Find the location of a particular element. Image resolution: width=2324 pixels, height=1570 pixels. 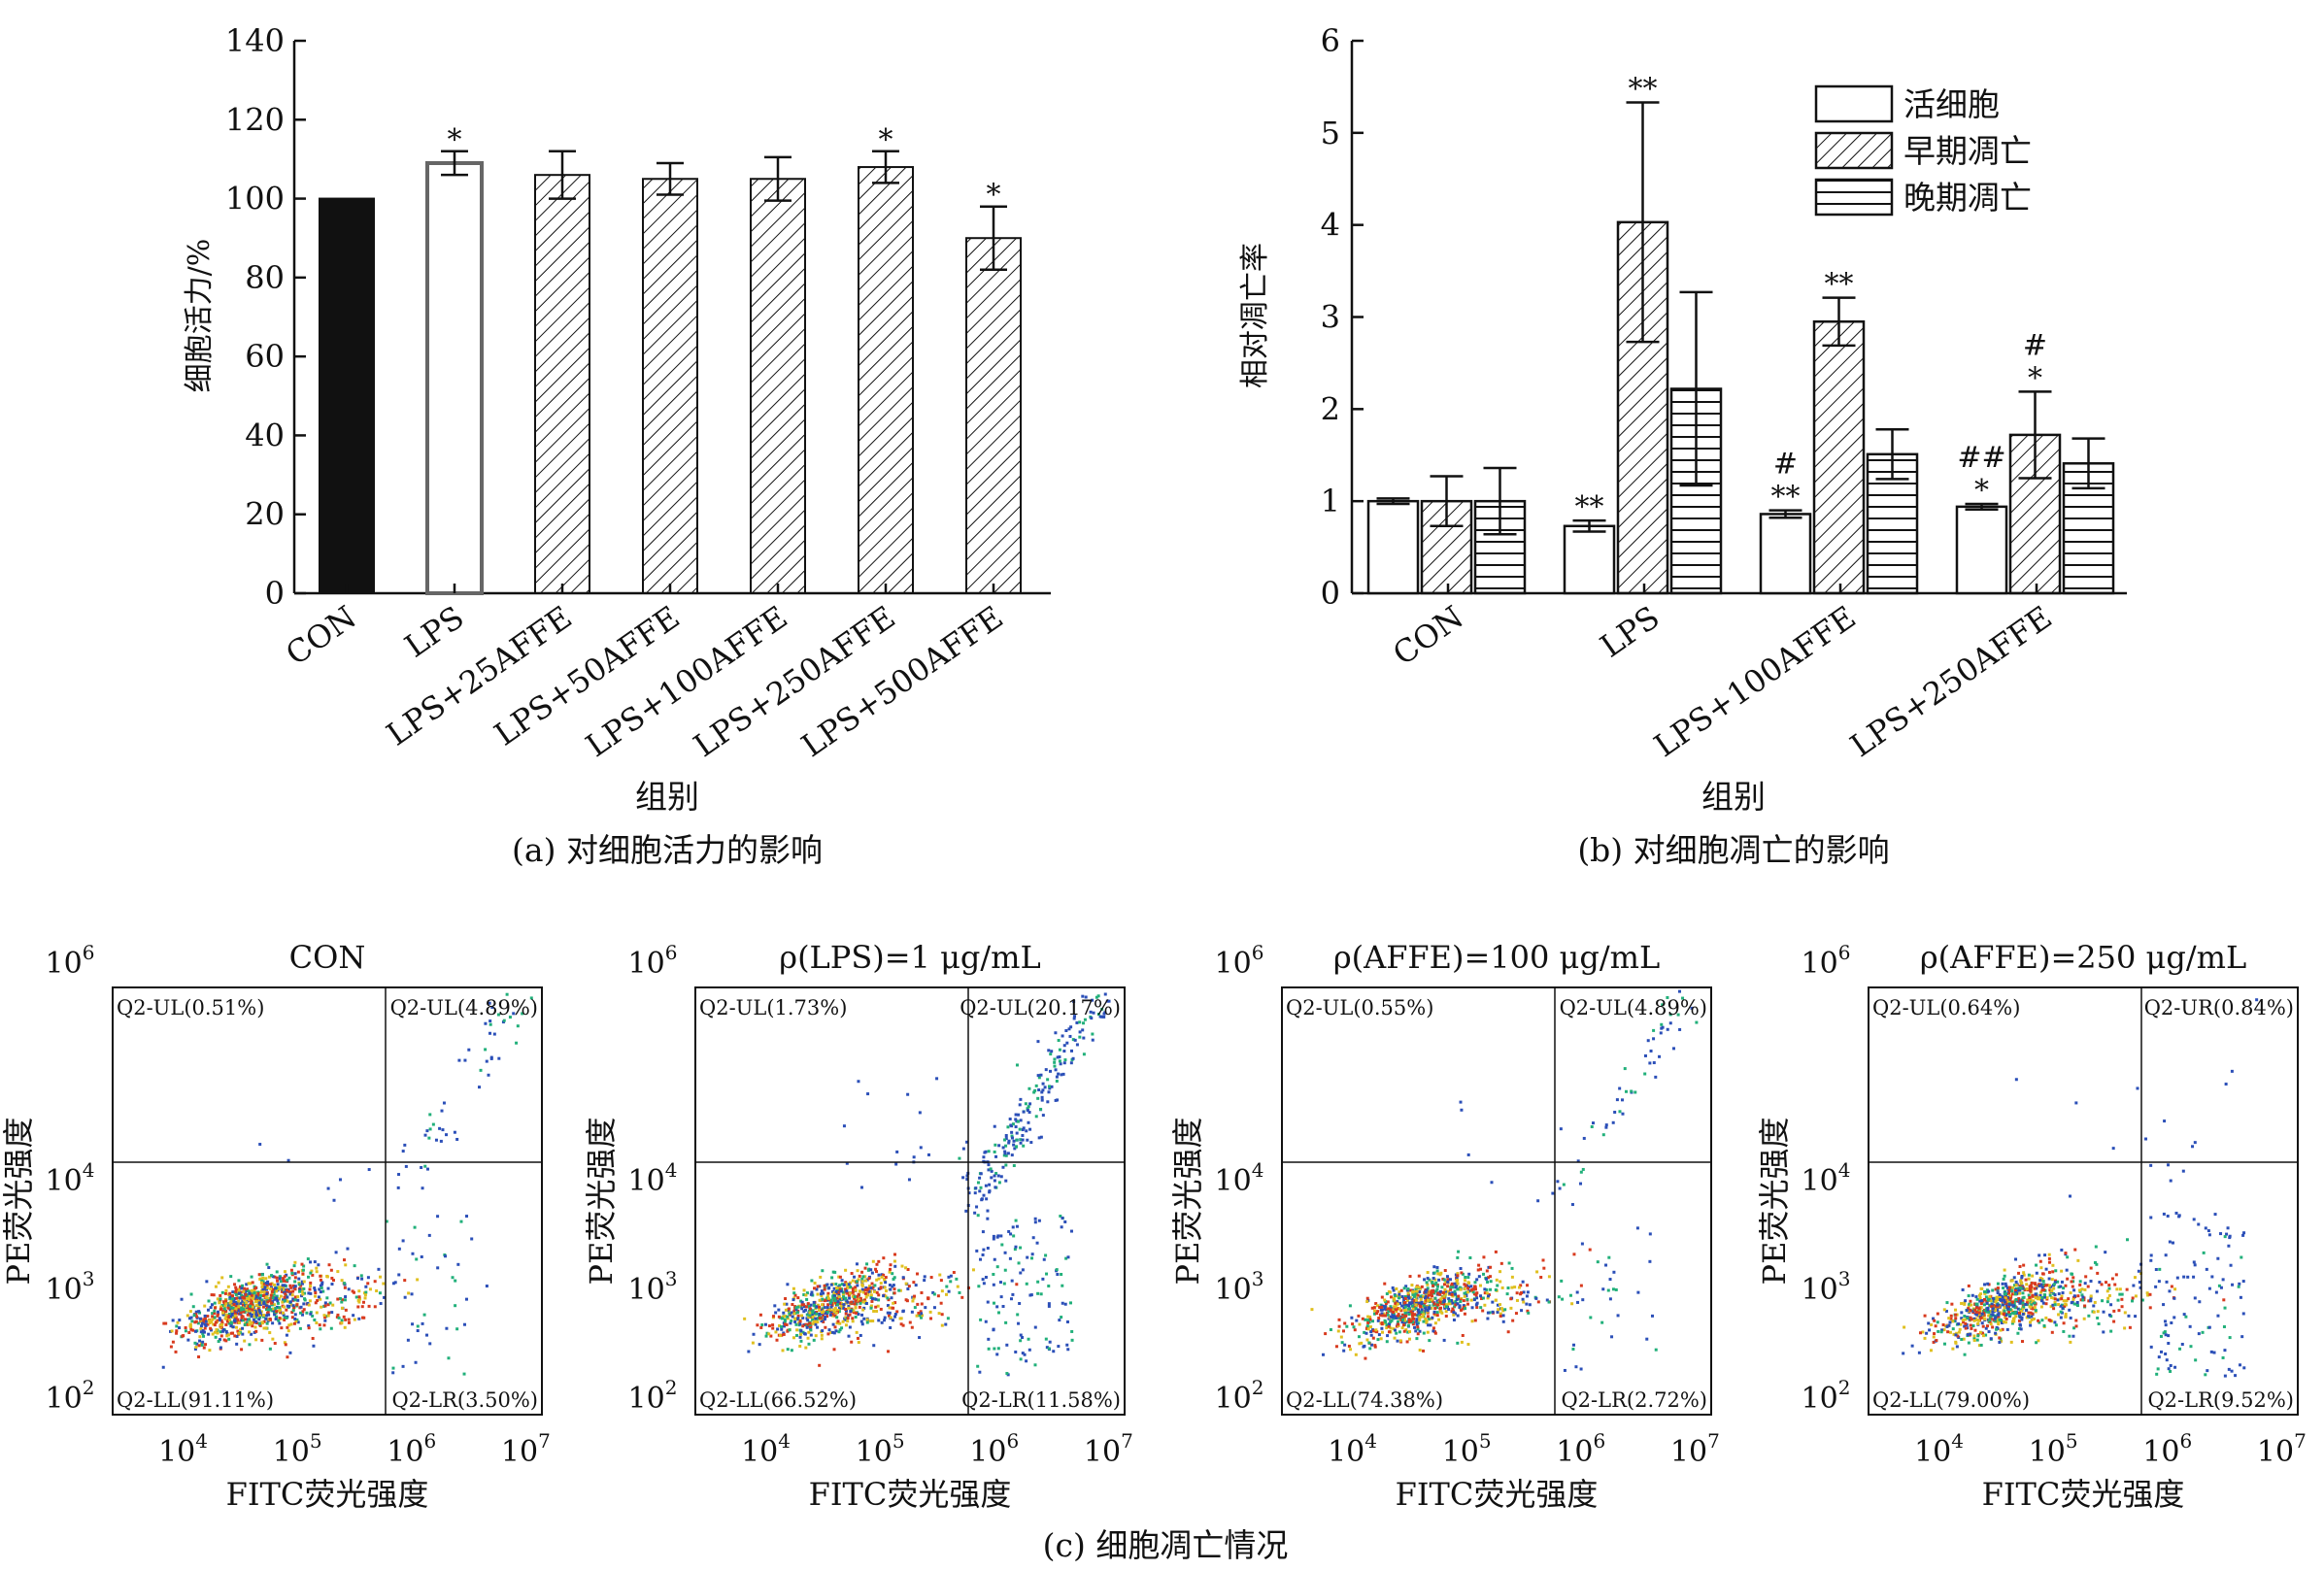

chart-b-significance-mark: * is located at coordinates (2035, 378).